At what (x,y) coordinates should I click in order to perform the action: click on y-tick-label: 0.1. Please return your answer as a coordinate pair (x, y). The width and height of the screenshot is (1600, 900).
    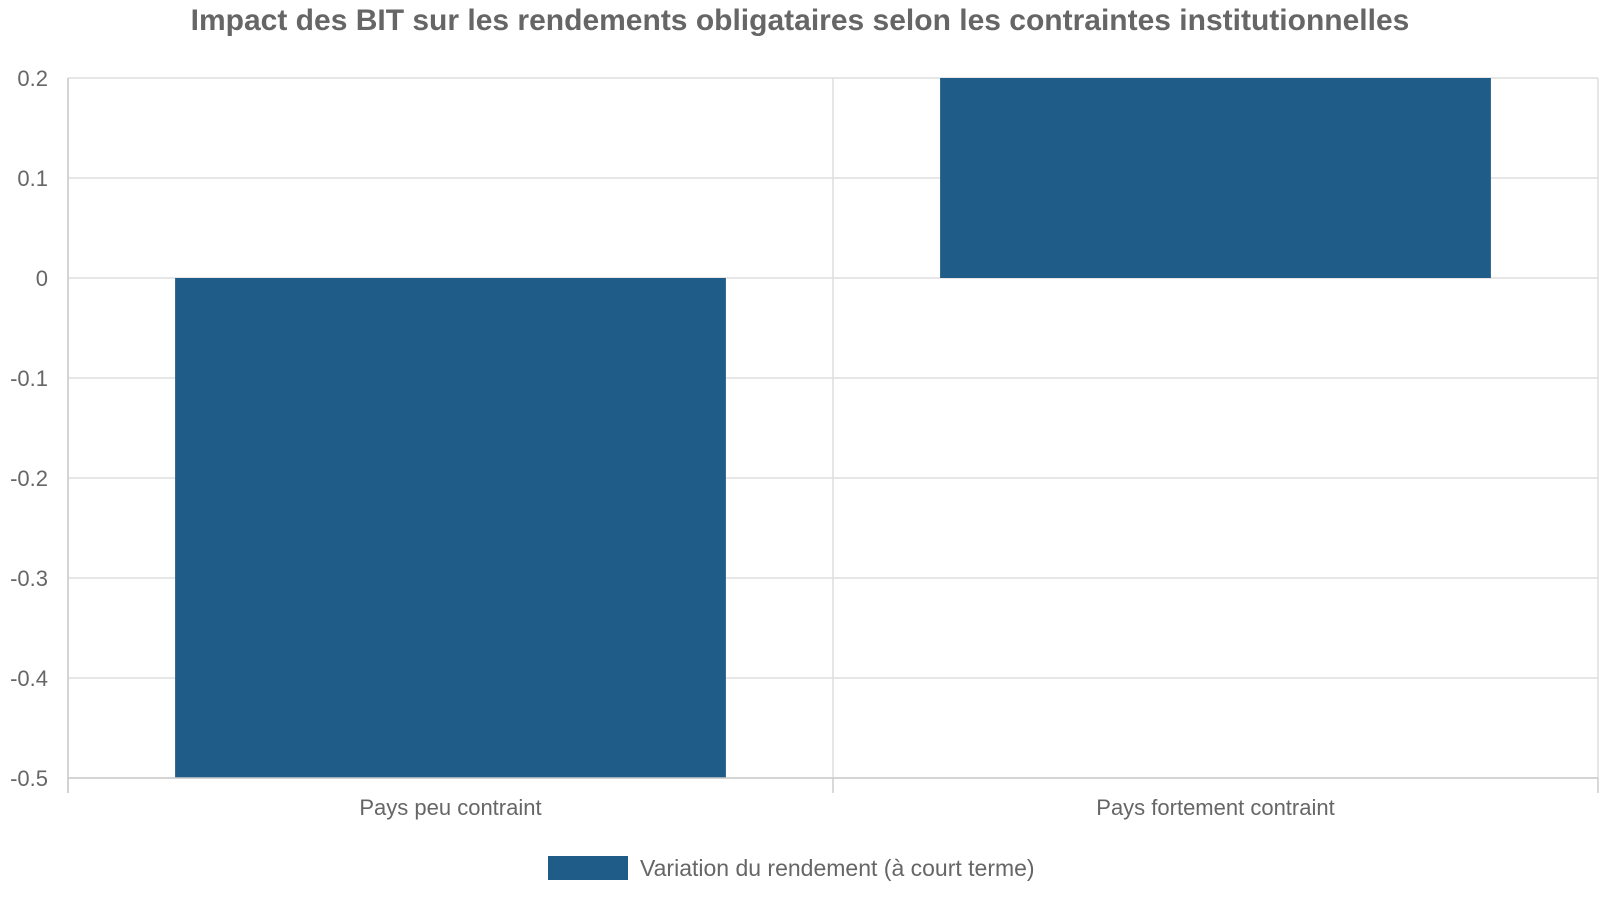
    Looking at the image, I should click on (32, 178).